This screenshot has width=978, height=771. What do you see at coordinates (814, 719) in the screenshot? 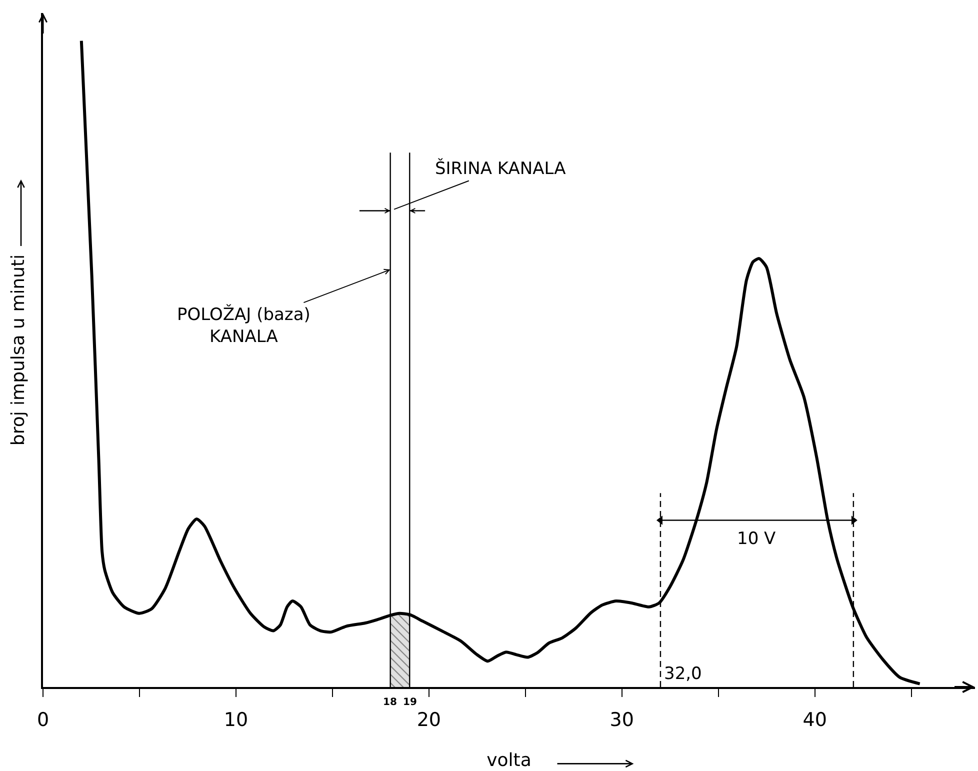
I see `x-tick-label: 40` at bounding box center [814, 719].